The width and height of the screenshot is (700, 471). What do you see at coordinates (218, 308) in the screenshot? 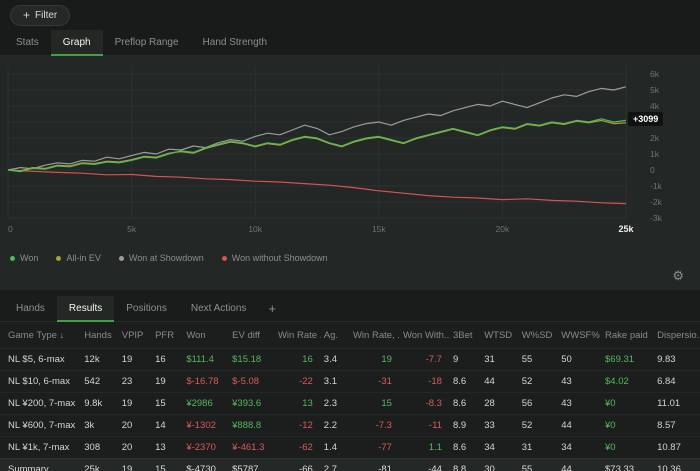
I see `tab-next-actions: Next Actions` at bounding box center [218, 308].